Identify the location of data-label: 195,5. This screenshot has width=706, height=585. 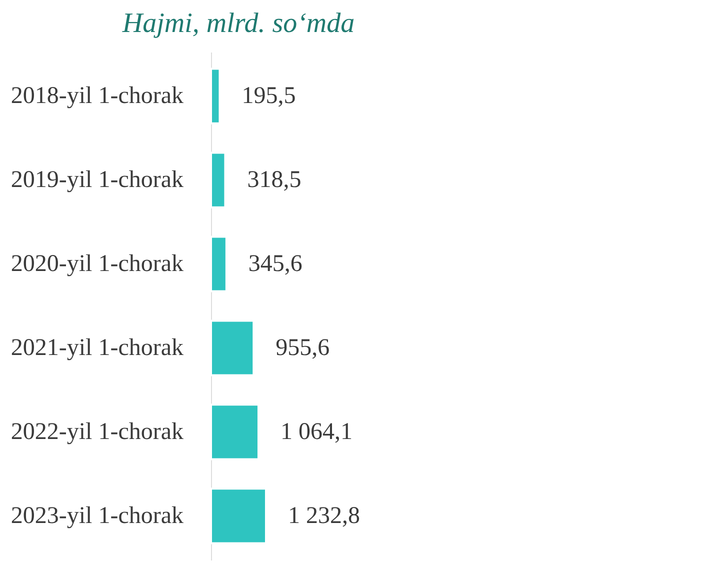
(269, 96).